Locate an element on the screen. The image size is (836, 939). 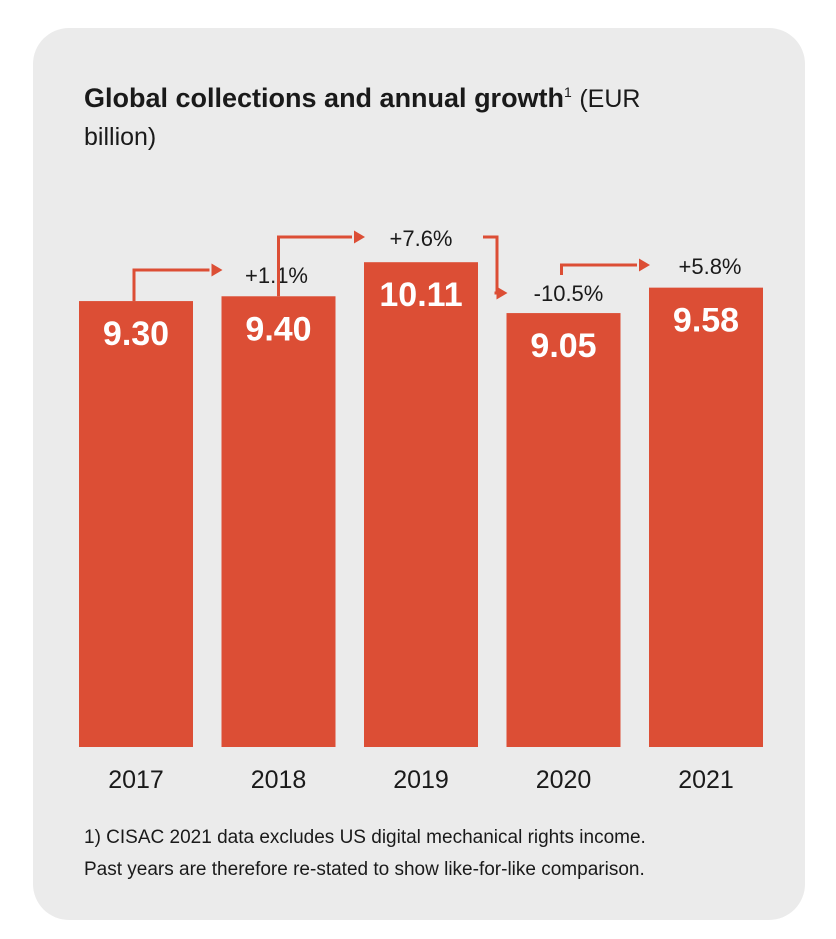
value-label-2019: 10.11 is located at coordinates (420, 295).